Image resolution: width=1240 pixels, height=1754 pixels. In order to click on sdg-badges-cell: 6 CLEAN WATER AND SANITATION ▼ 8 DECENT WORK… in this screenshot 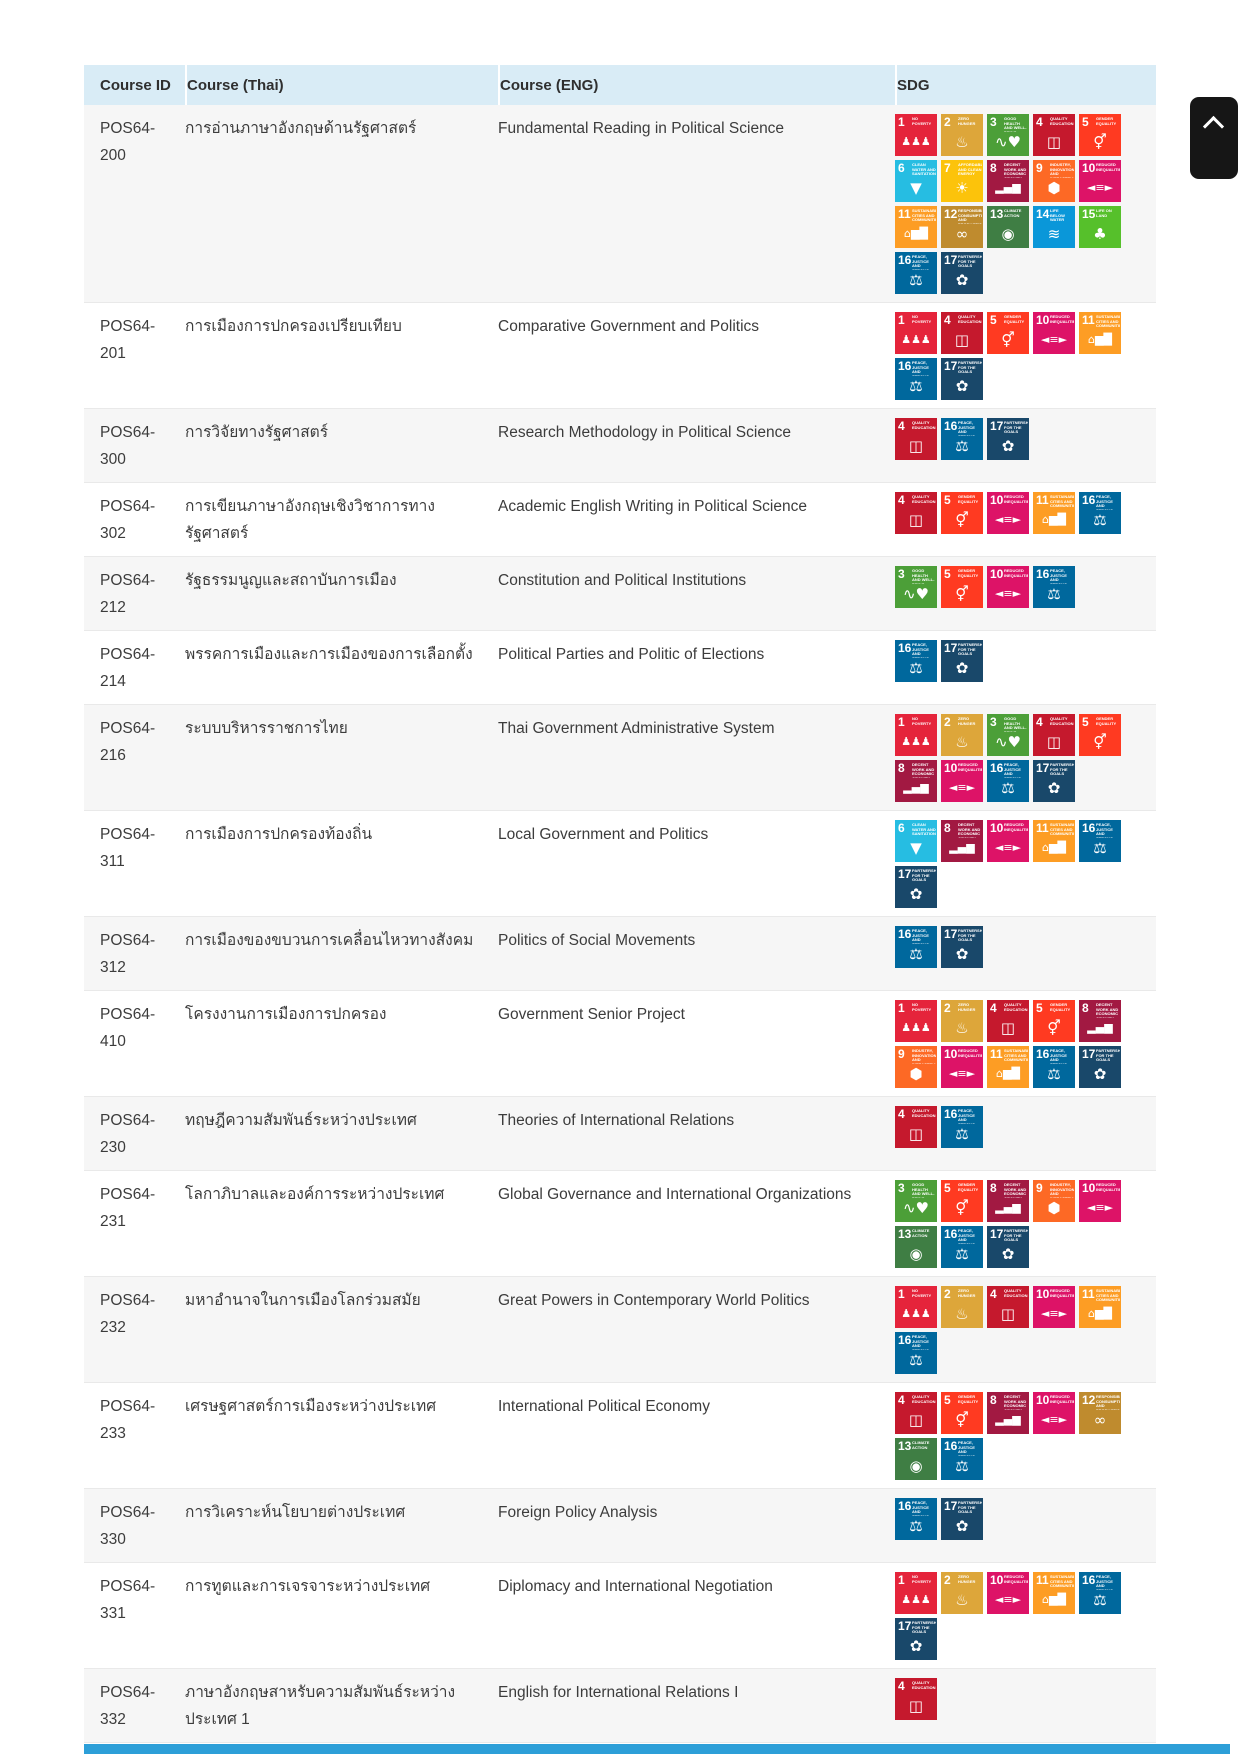, I will do `click(1010, 863)`.